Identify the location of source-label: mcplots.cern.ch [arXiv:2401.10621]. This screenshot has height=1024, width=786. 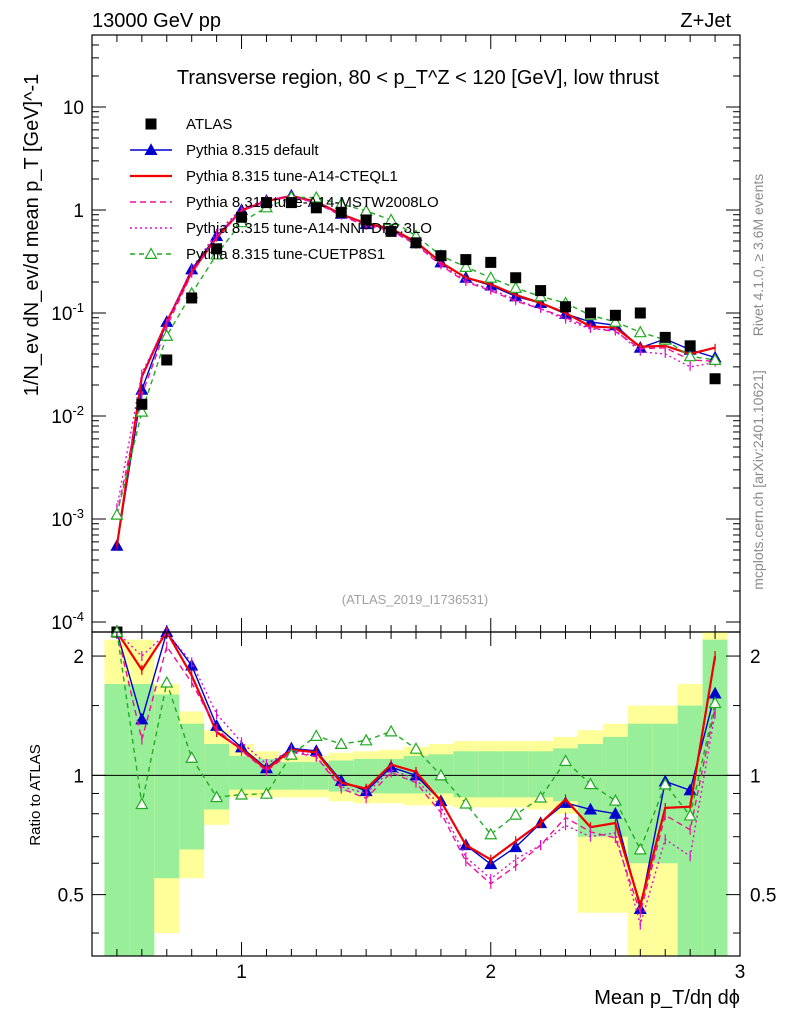
(758, 479).